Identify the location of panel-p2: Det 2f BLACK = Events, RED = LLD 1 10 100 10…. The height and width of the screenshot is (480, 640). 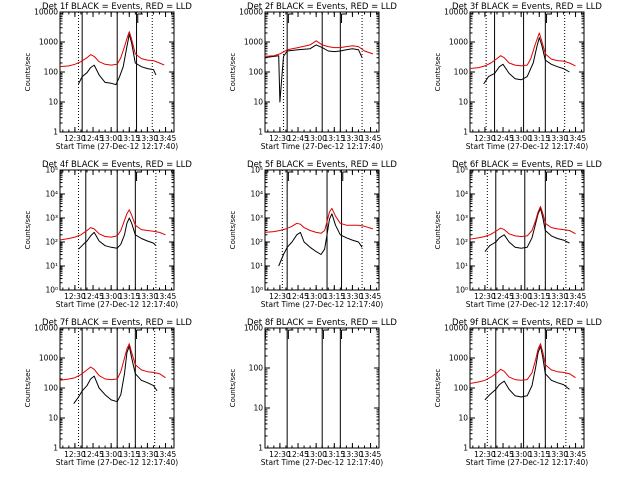
(313, 76).